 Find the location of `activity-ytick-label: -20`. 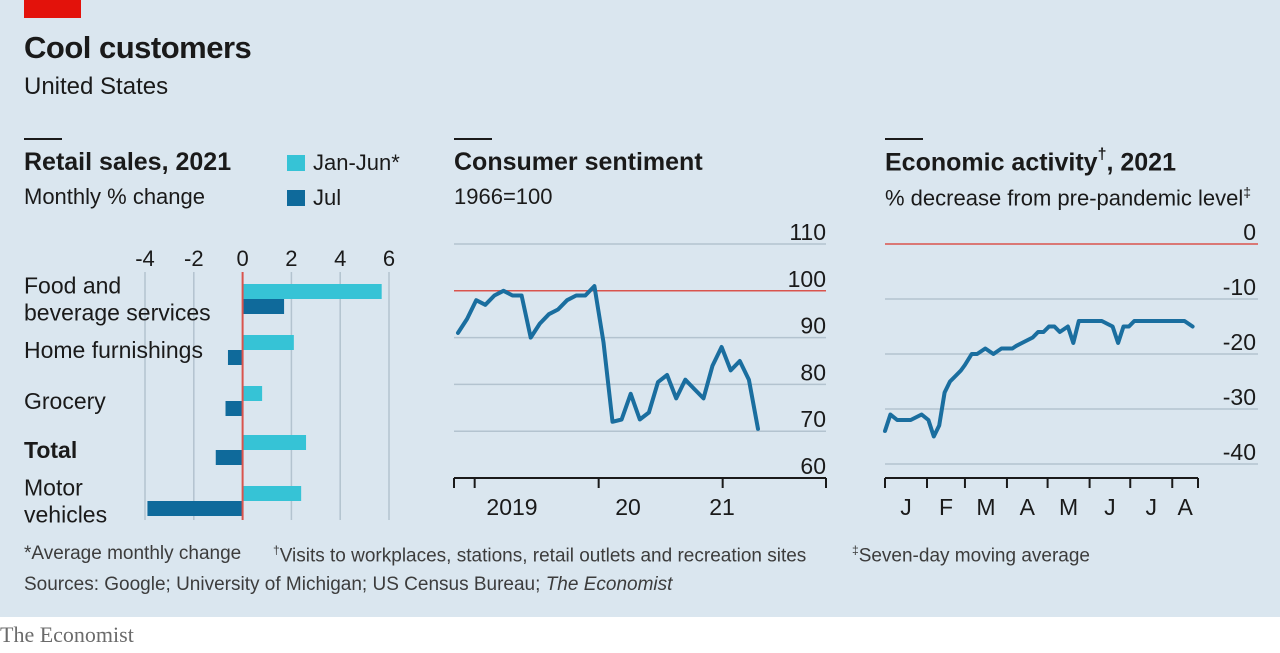

activity-ytick-label: -20 is located at coordinates (1239, 342).